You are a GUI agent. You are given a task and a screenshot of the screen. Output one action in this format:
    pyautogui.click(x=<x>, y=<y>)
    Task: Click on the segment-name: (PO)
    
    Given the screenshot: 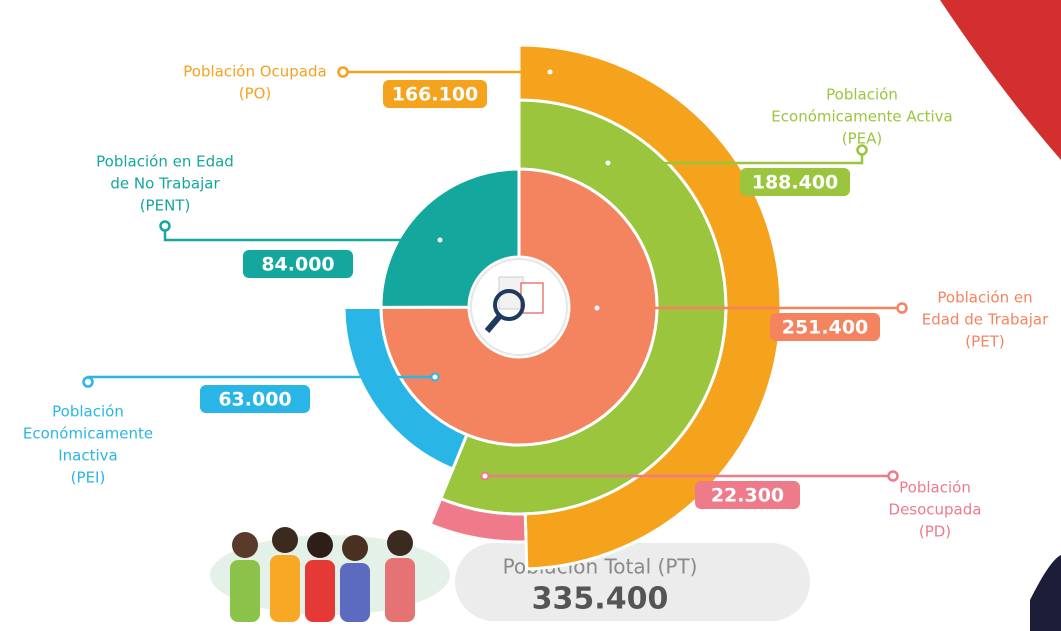 What is the action you would take?
    pyautogui.click(x=255, y=94)
    